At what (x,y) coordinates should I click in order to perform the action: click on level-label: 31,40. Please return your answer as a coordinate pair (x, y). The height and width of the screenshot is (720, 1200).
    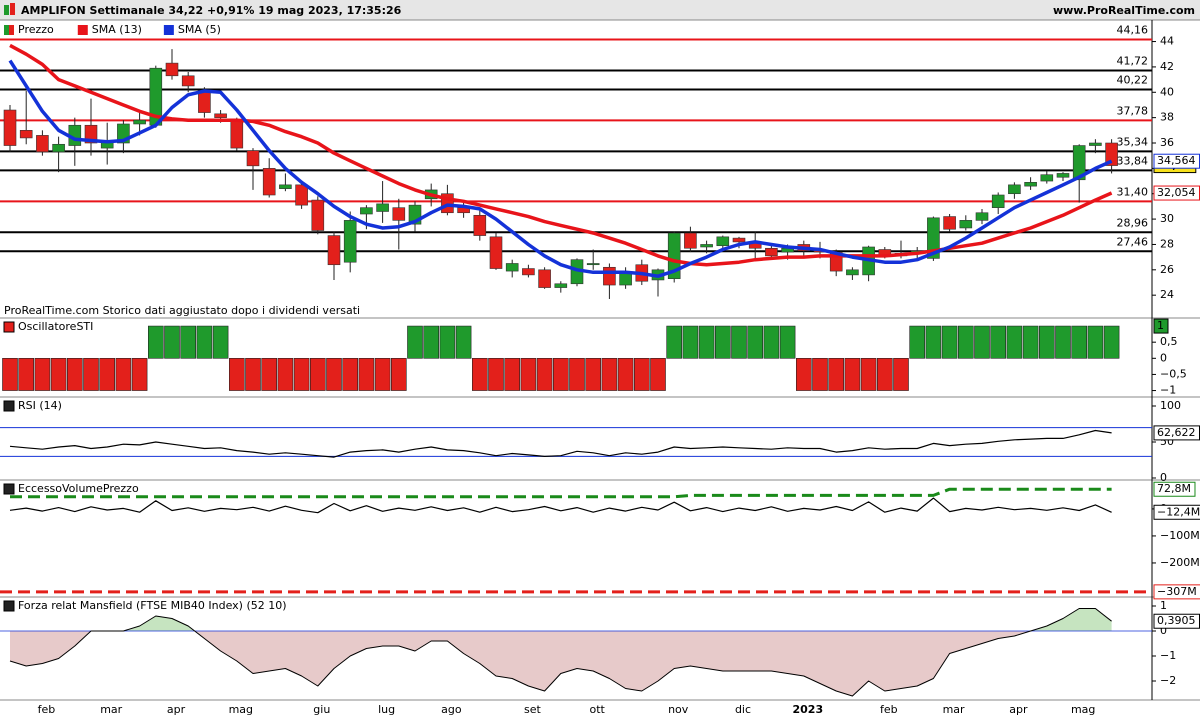
    Looking at the image, I should click on (1133, 191).